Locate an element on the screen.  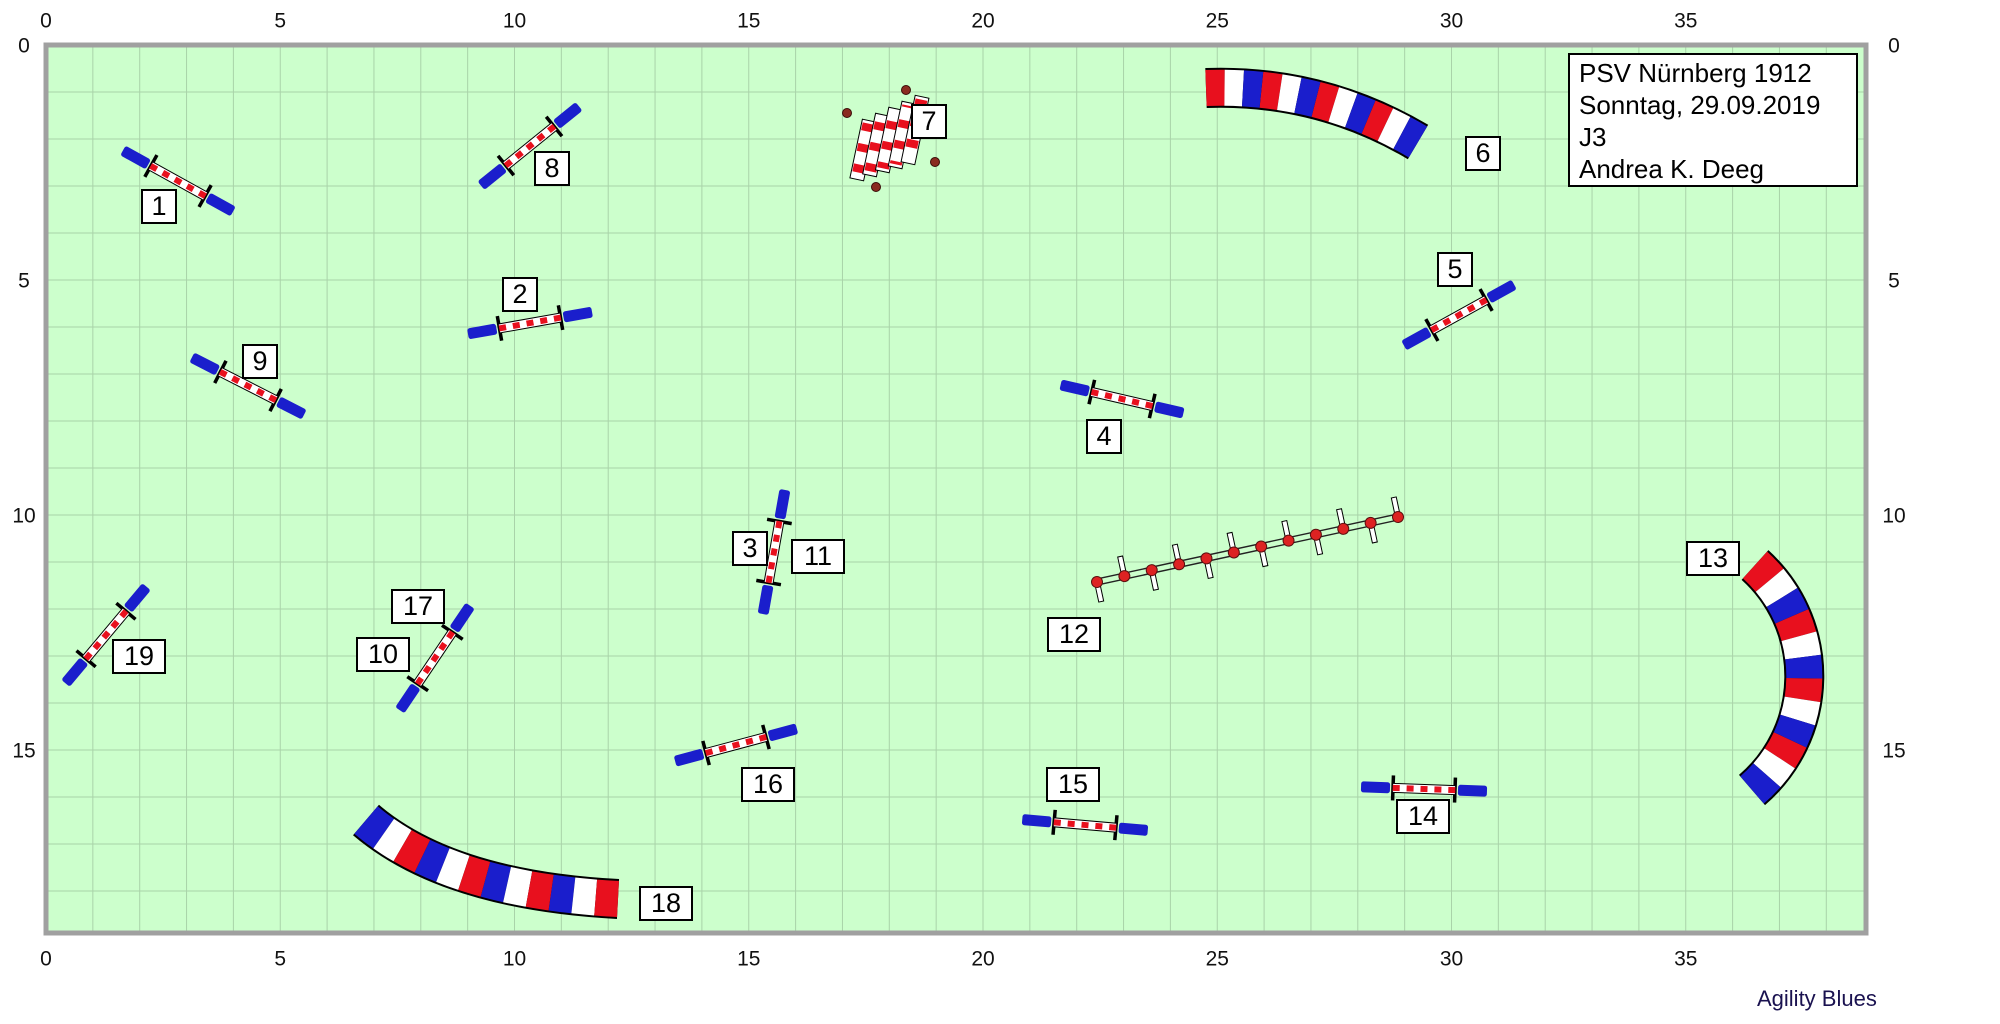
obstacle-number-16: 16 is located at coordinates (768, 784).